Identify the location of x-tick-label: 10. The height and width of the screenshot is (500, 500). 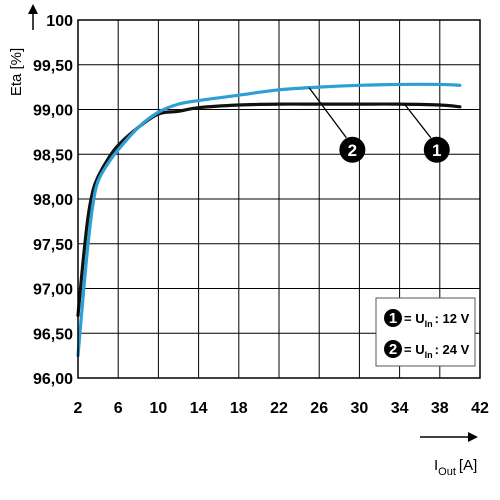
(159, 408).